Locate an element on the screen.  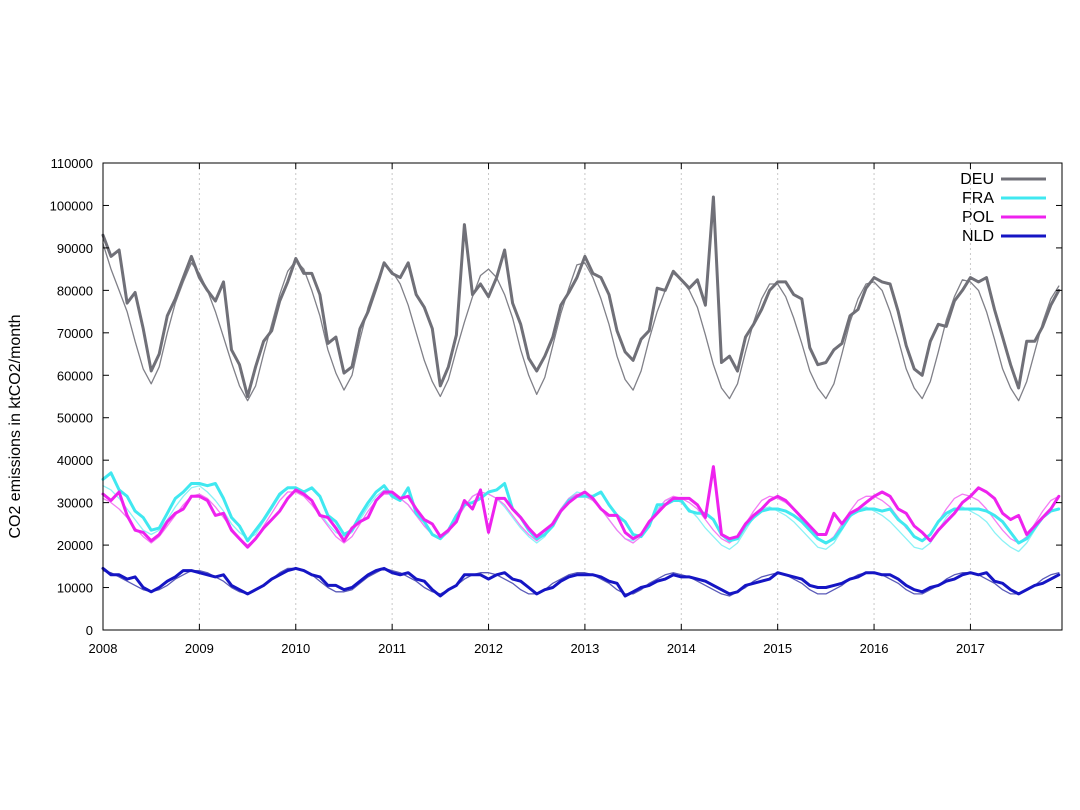
series-line-fra is located at coordinates (581, 508).